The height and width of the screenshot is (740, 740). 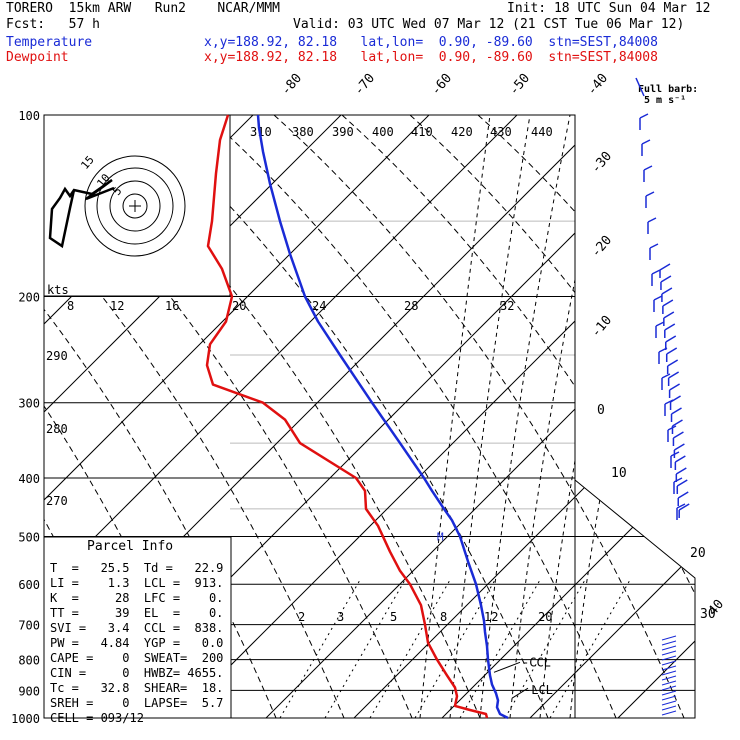 What do you see at coordinates (520, 693) in the screenshot?
I see `lcl-marker` at bounding box center [520, 693].